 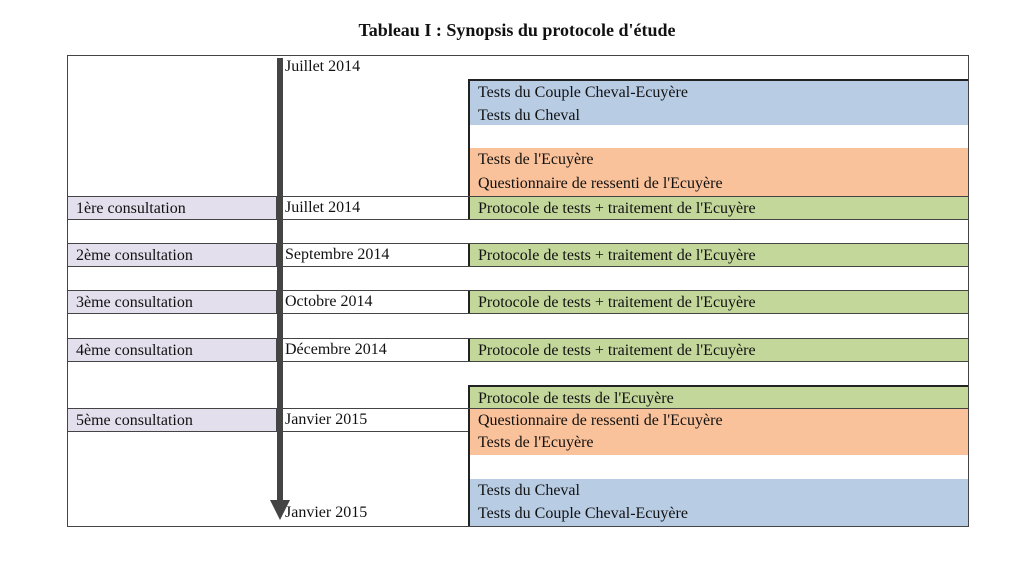 I want to click on rider-tests: Tests de l'Ecuyère, so click(x=536, y=159).